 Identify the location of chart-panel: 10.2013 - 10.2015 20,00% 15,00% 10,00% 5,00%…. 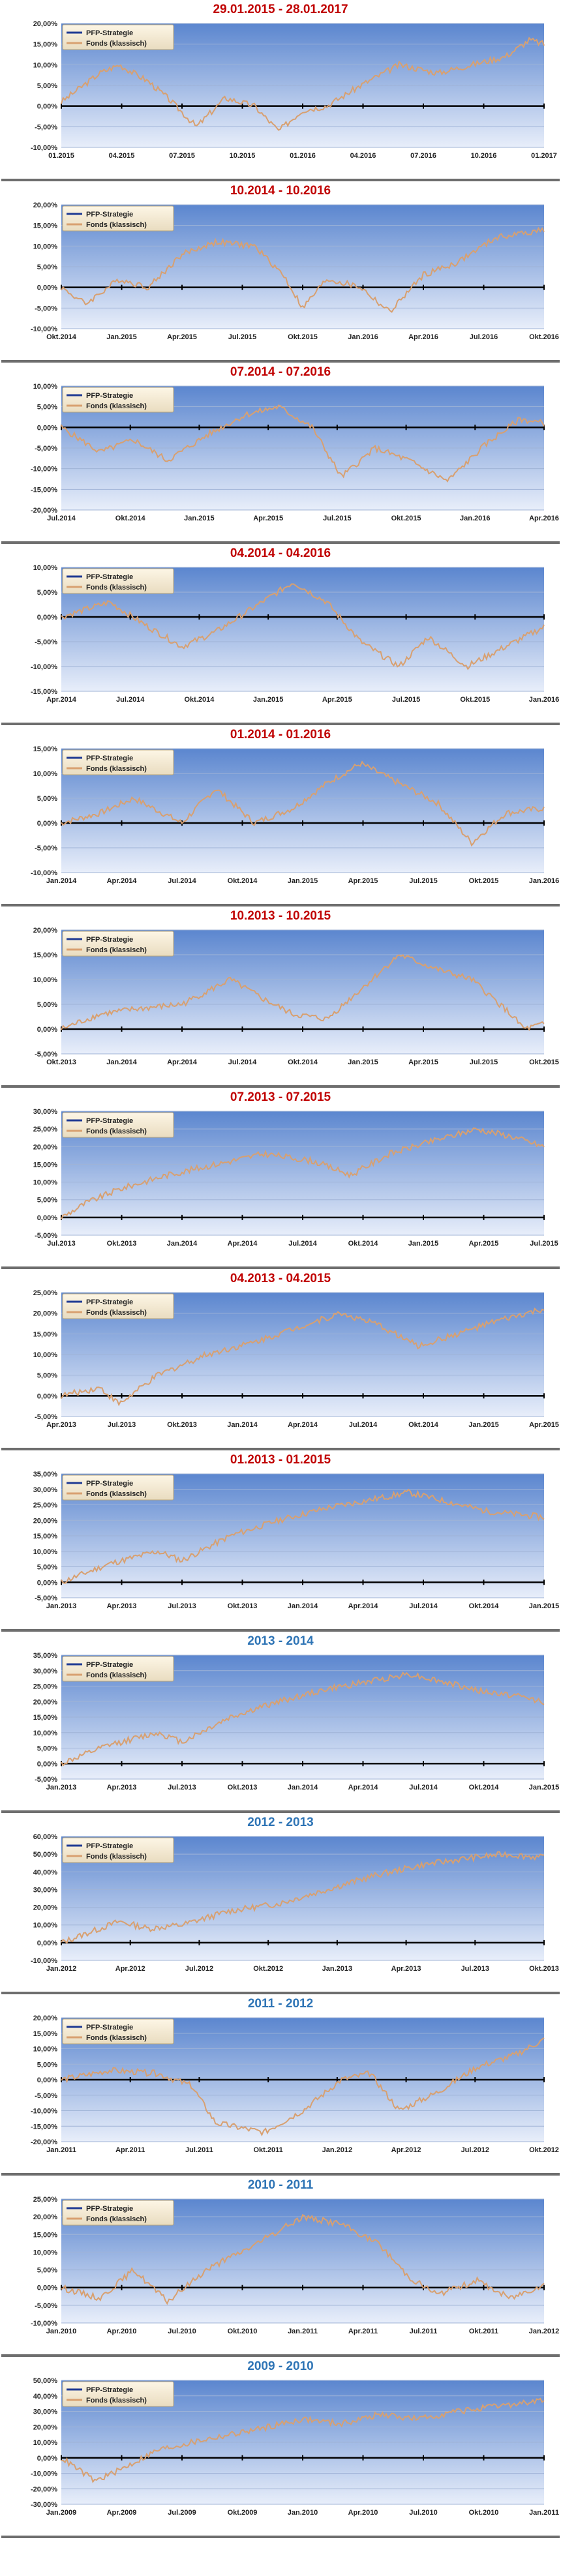
(280, 997).